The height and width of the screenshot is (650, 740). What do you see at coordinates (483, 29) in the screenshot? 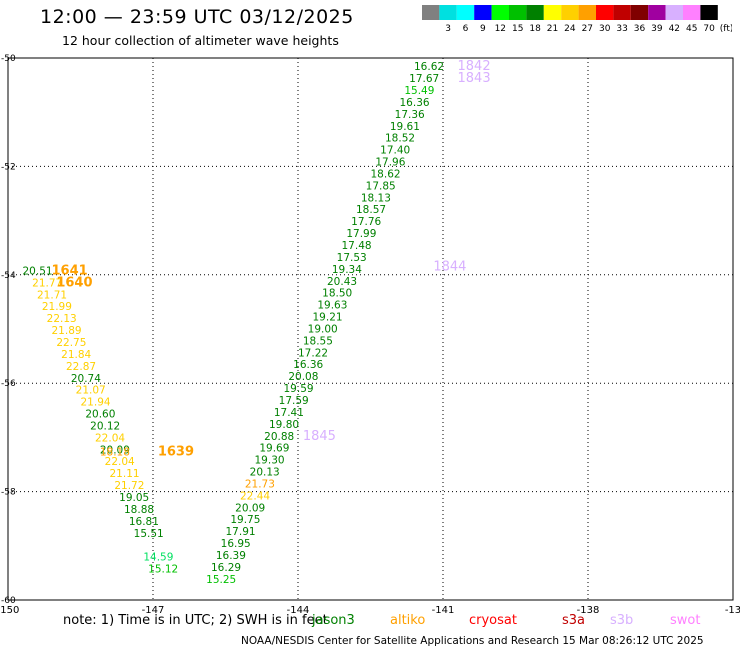
I see `color-scale-label: 9` at bounding box center [483, 29].